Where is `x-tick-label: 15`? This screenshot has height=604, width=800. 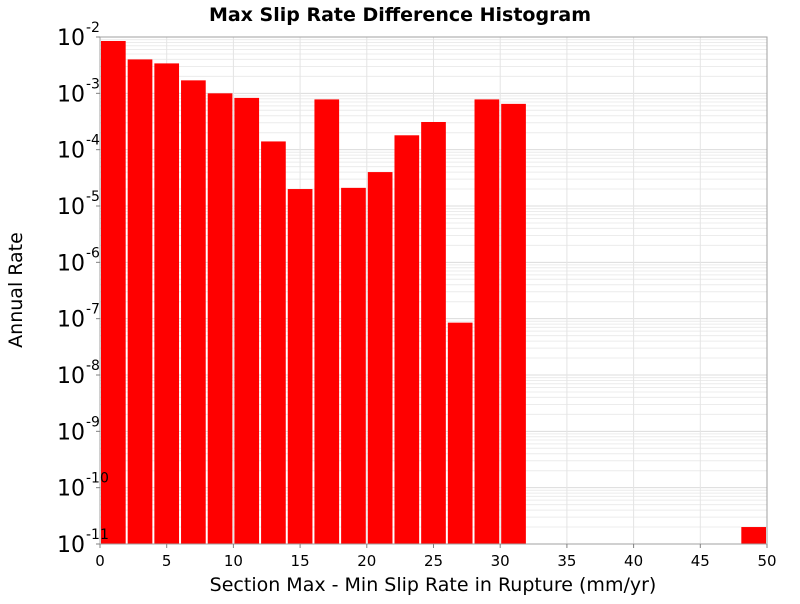 x-tick-label: 15 is located at coordinates (300, 561).